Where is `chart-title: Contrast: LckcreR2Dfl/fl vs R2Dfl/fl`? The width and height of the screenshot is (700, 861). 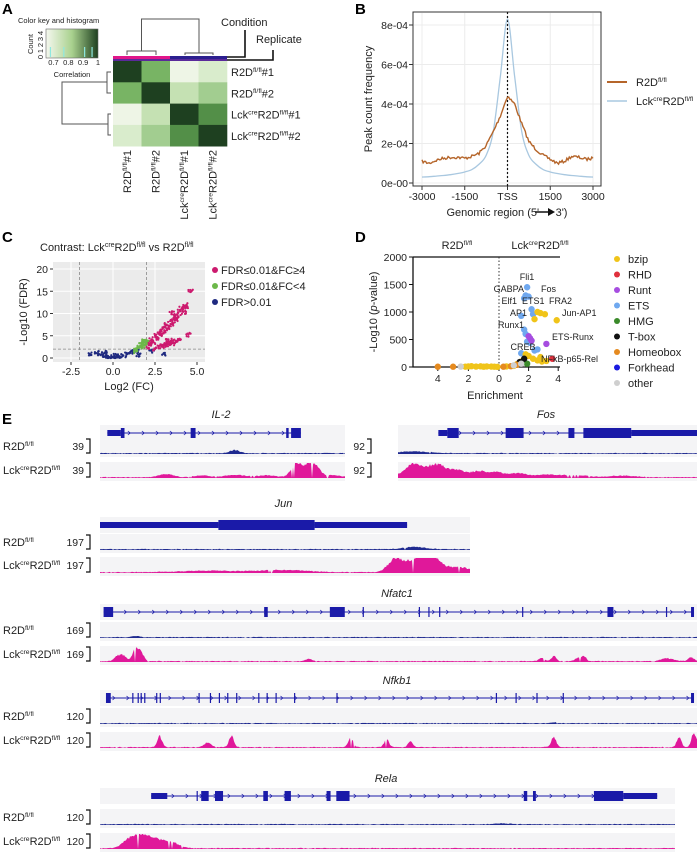
chart-title: Contrast: LckcreR2Dfl/fl vs R2Dfl/fl is located at coordinates (117, 248).